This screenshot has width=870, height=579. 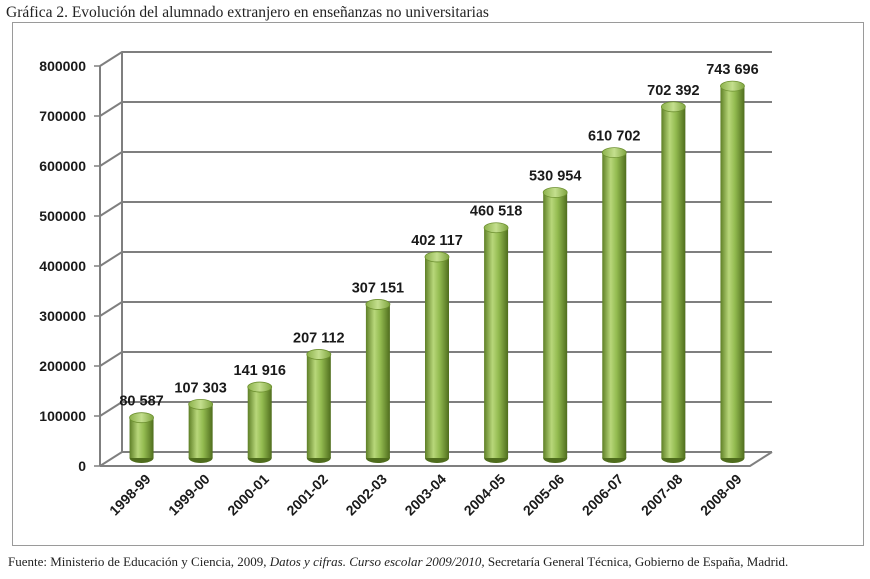 I want to click on x-tick-label: 2006-07, so click(x=603, y=495).